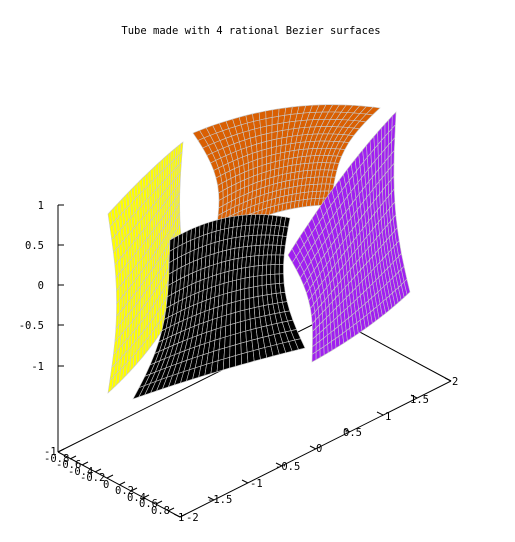 The image size is (515, 542). I want to click on x-axis-ticks, so click(122, 483).